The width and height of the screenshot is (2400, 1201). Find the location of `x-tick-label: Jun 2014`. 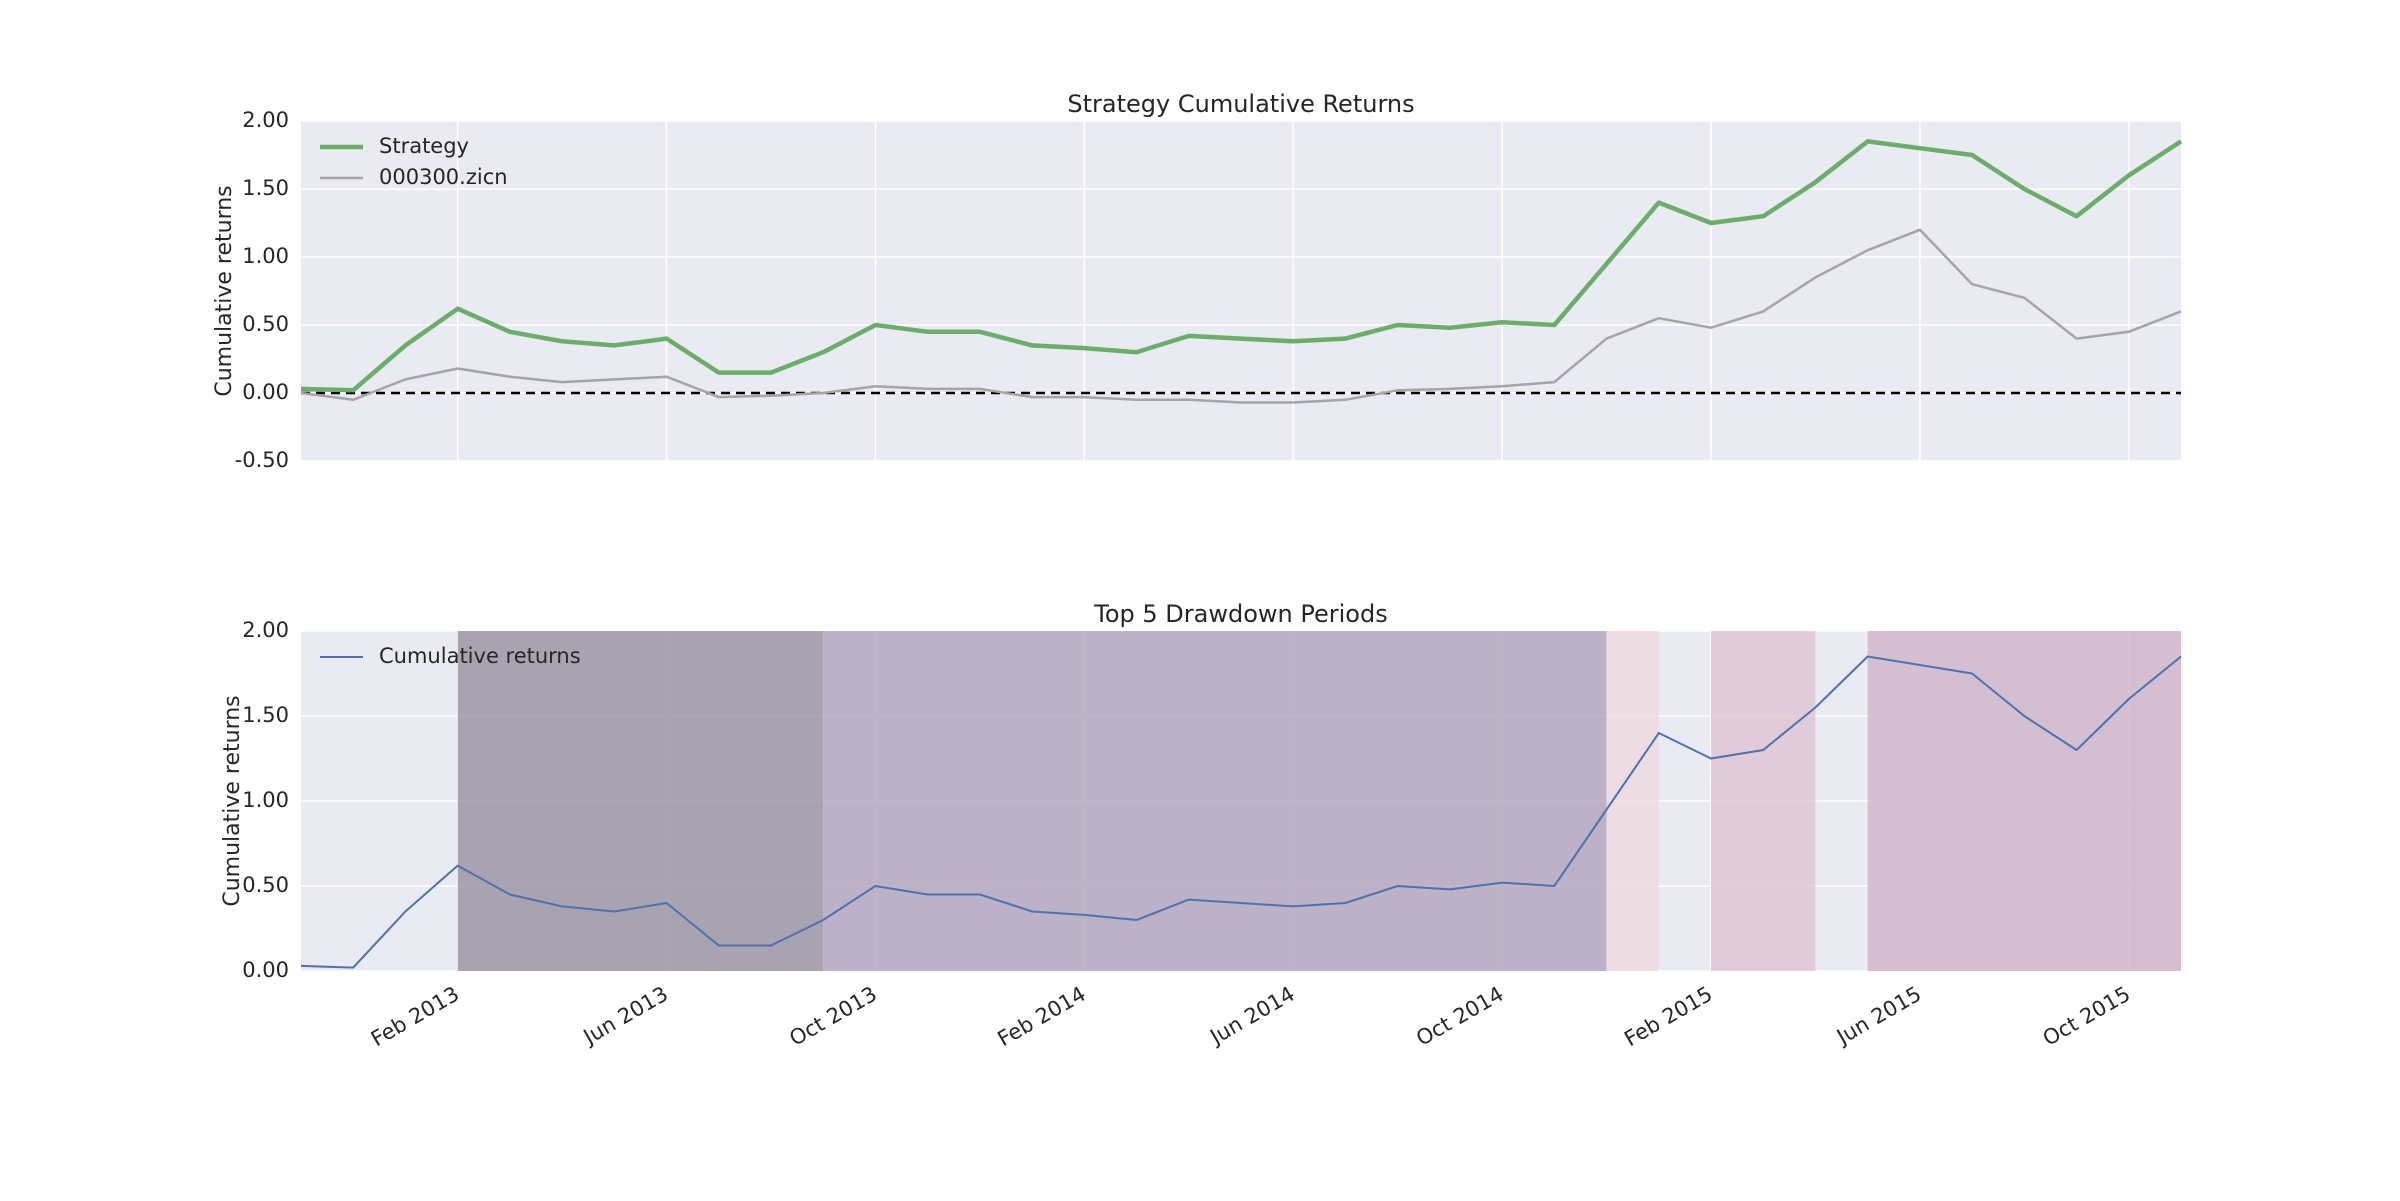

x-tick-label: Jun 2014 is located at coordinates (1252, 1016).